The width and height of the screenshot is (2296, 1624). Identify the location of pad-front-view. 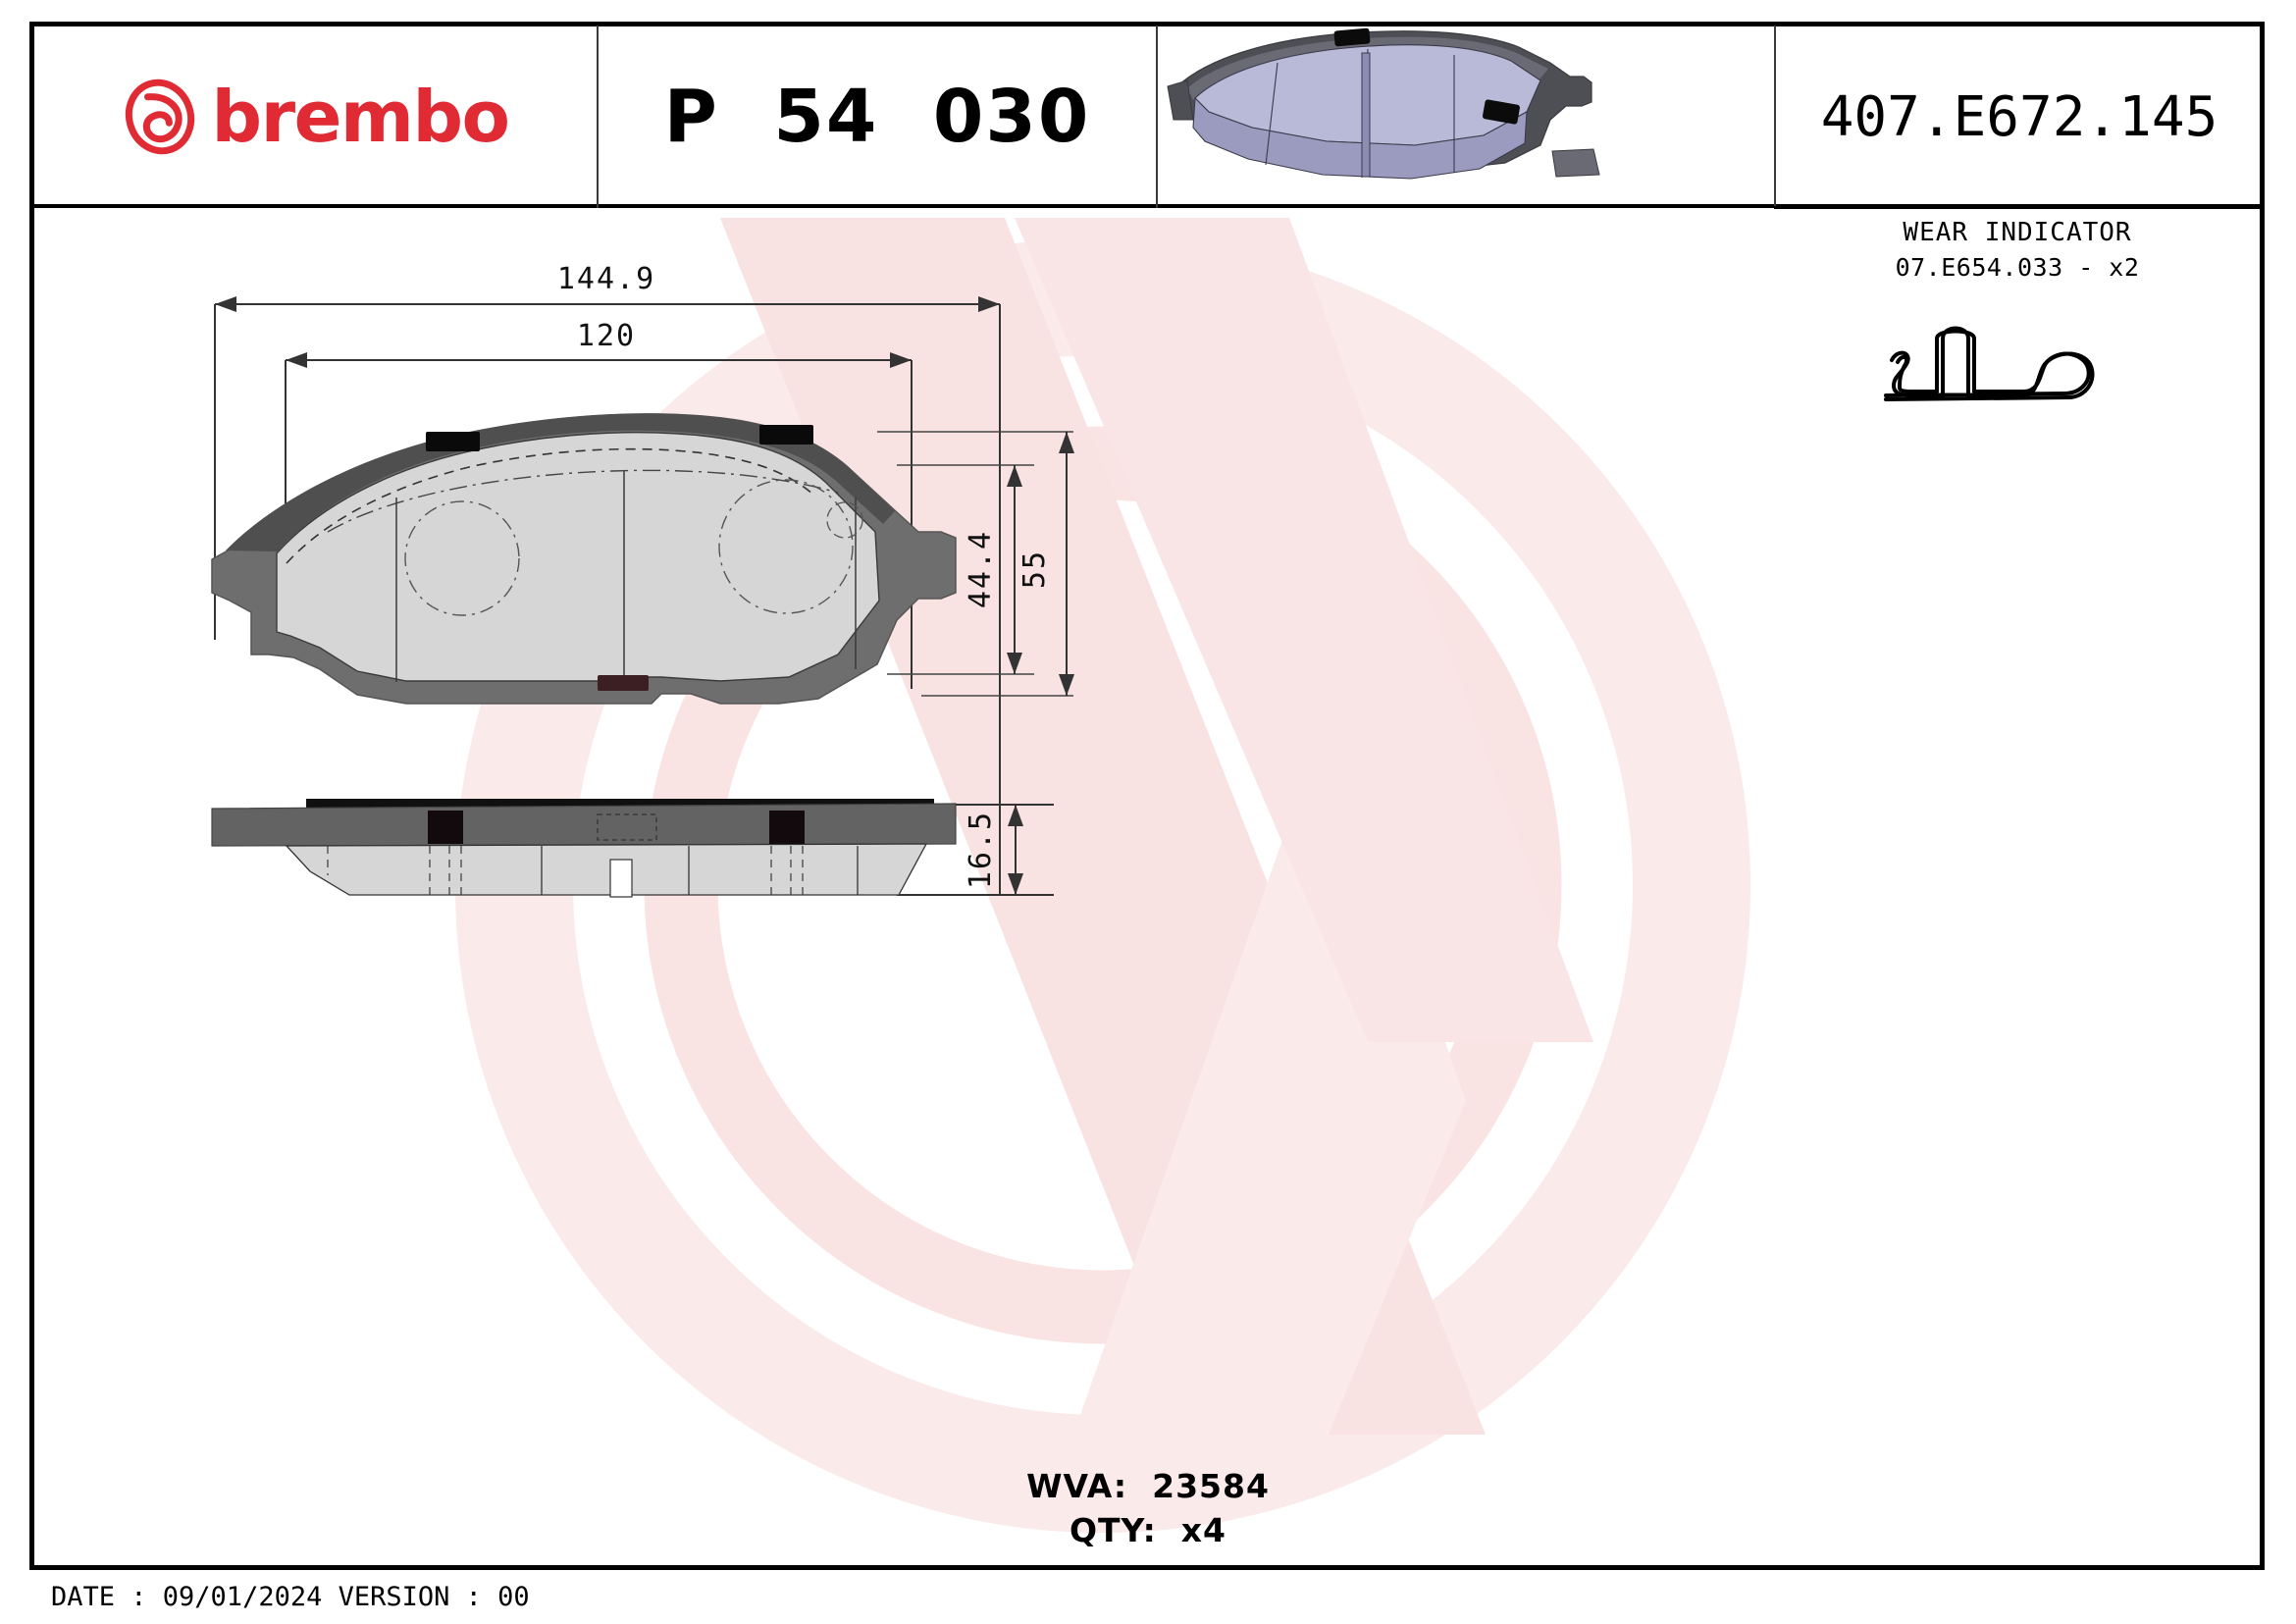
(584, 559).